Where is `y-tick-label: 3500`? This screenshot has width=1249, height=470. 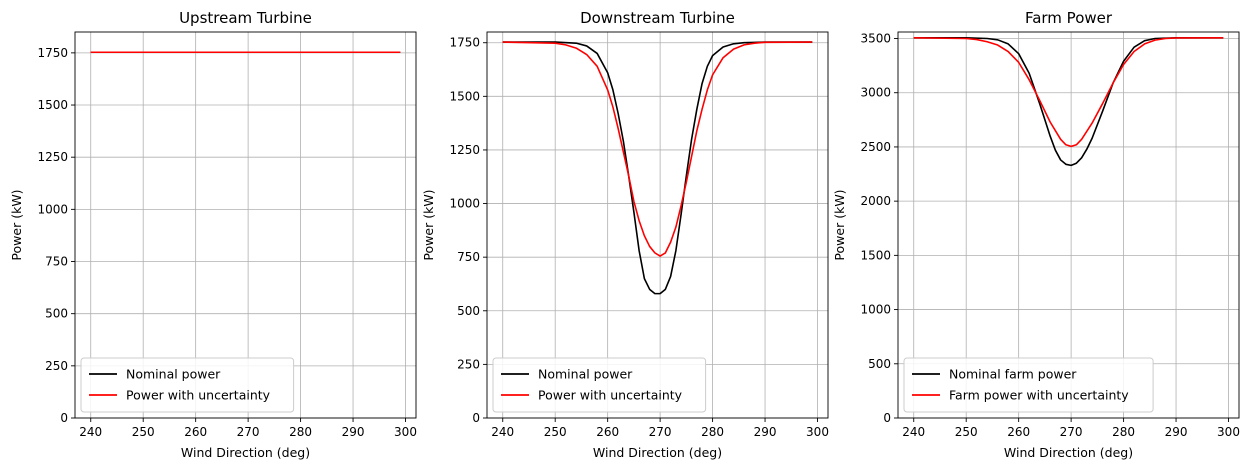 y-tick-label: 3500 is located at coordinates (875, 39).